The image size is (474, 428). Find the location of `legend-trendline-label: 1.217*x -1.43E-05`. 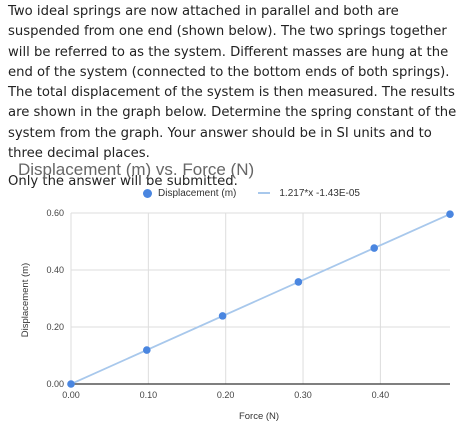

legend-trendline-label: 1.217*x -1.43E-05 is located at coordinates (319, 193).